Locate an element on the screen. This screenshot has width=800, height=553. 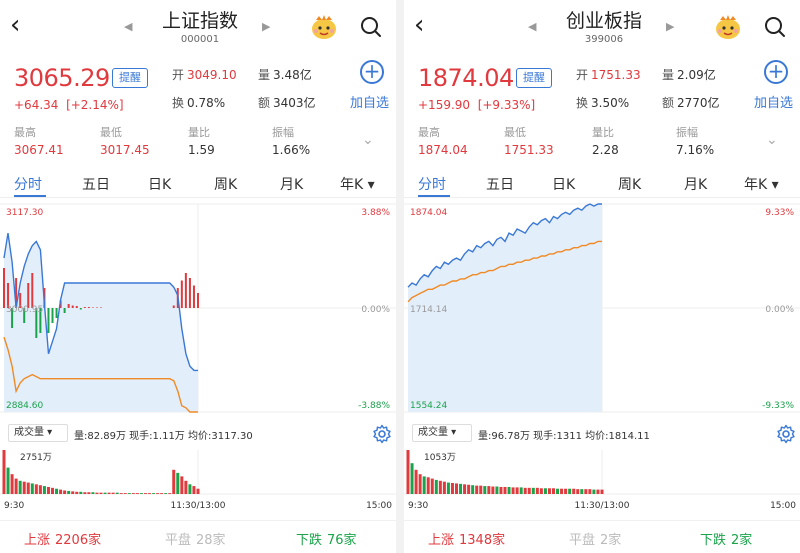
stat-value: 3067.41 is located at coordinates (39, 150).